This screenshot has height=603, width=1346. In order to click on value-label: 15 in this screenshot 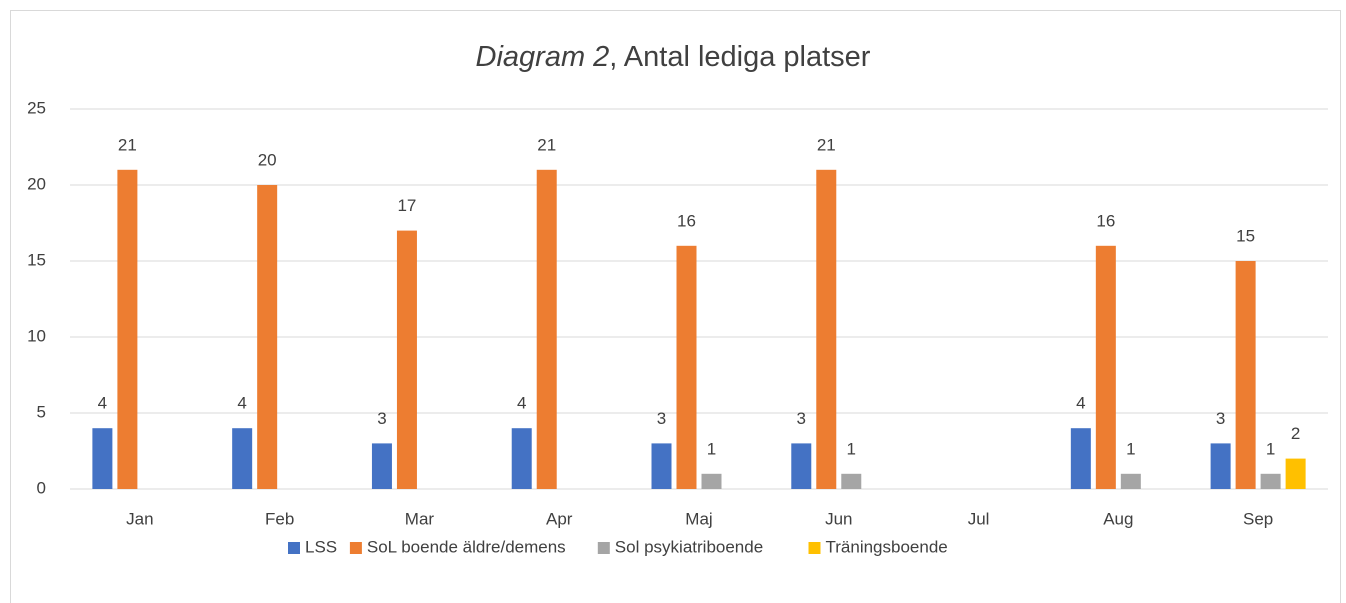, I will do `click(1245, 235)`.